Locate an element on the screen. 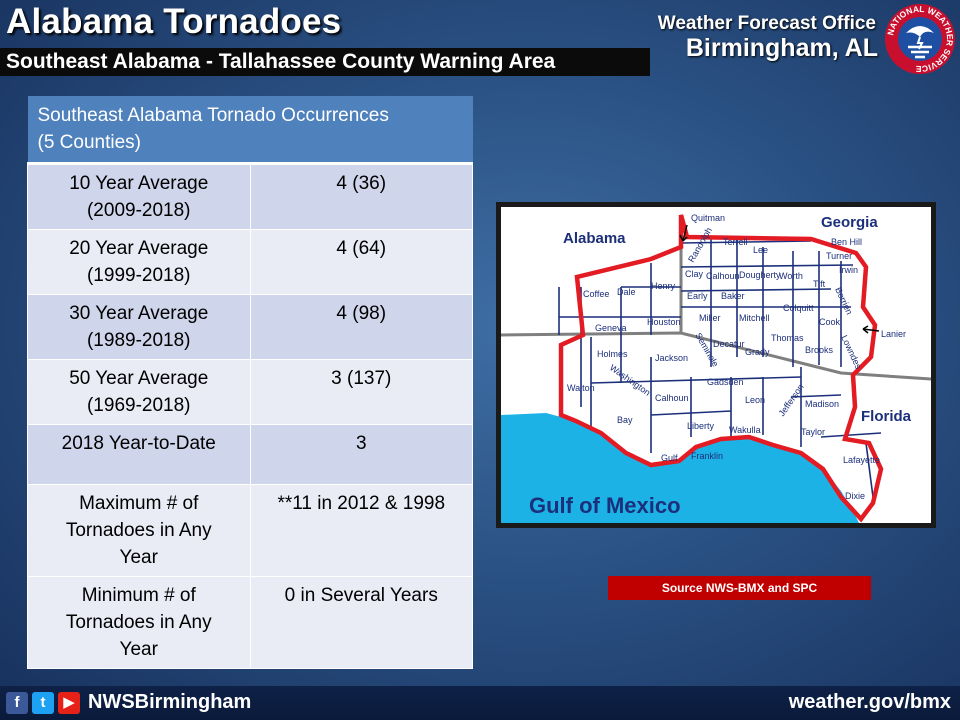 The image size is (960, 720). table-row: 10 Year Average (2009-2018) 4 (36) is located at coordinates (250, 196).